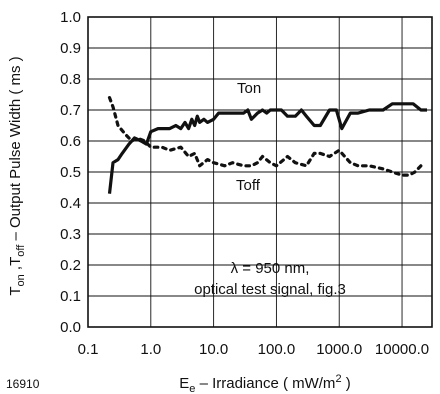 The width and height of the screenshot is (440, 394). Describe the element at coordinates (70, 79) in the screenshot. I see `y-tick-label: 0.8` at that location.